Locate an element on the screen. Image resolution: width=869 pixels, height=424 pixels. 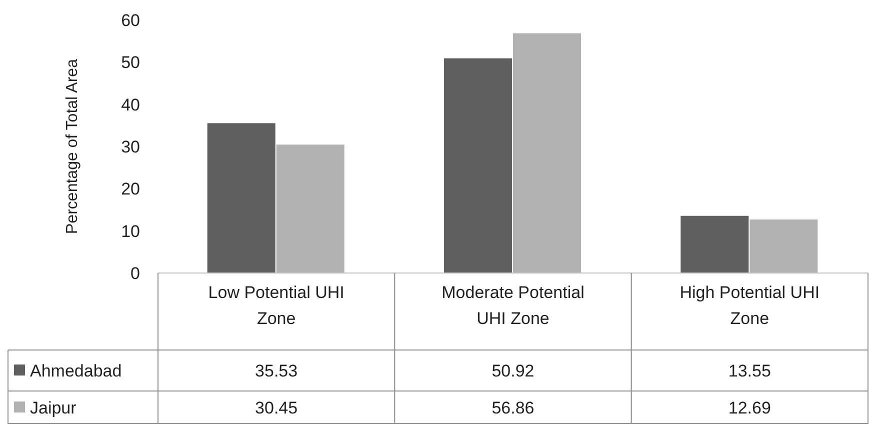
y-tick-label: 10 is located at coordinates (130, 231).